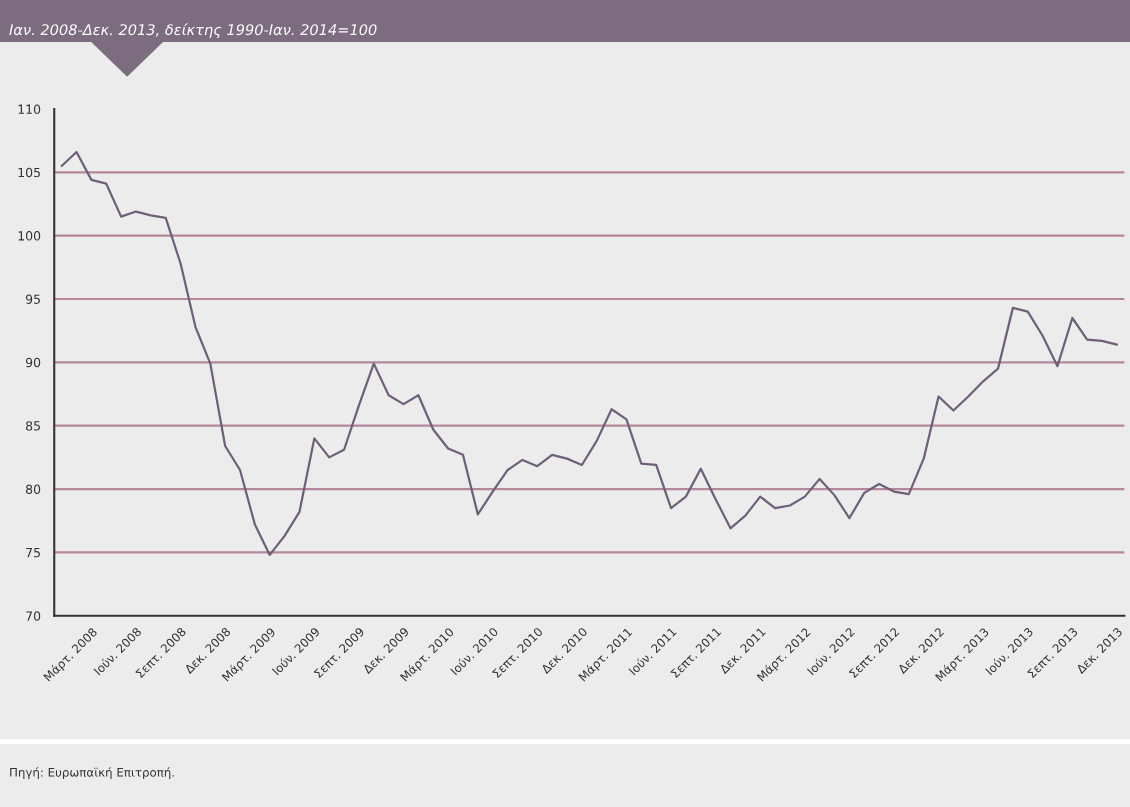 The width and height of the screenshot is (1130, 807). Describe the element at coordinates (29, 172) in the screenshot. I see `y-tick-label: 105` at that location.